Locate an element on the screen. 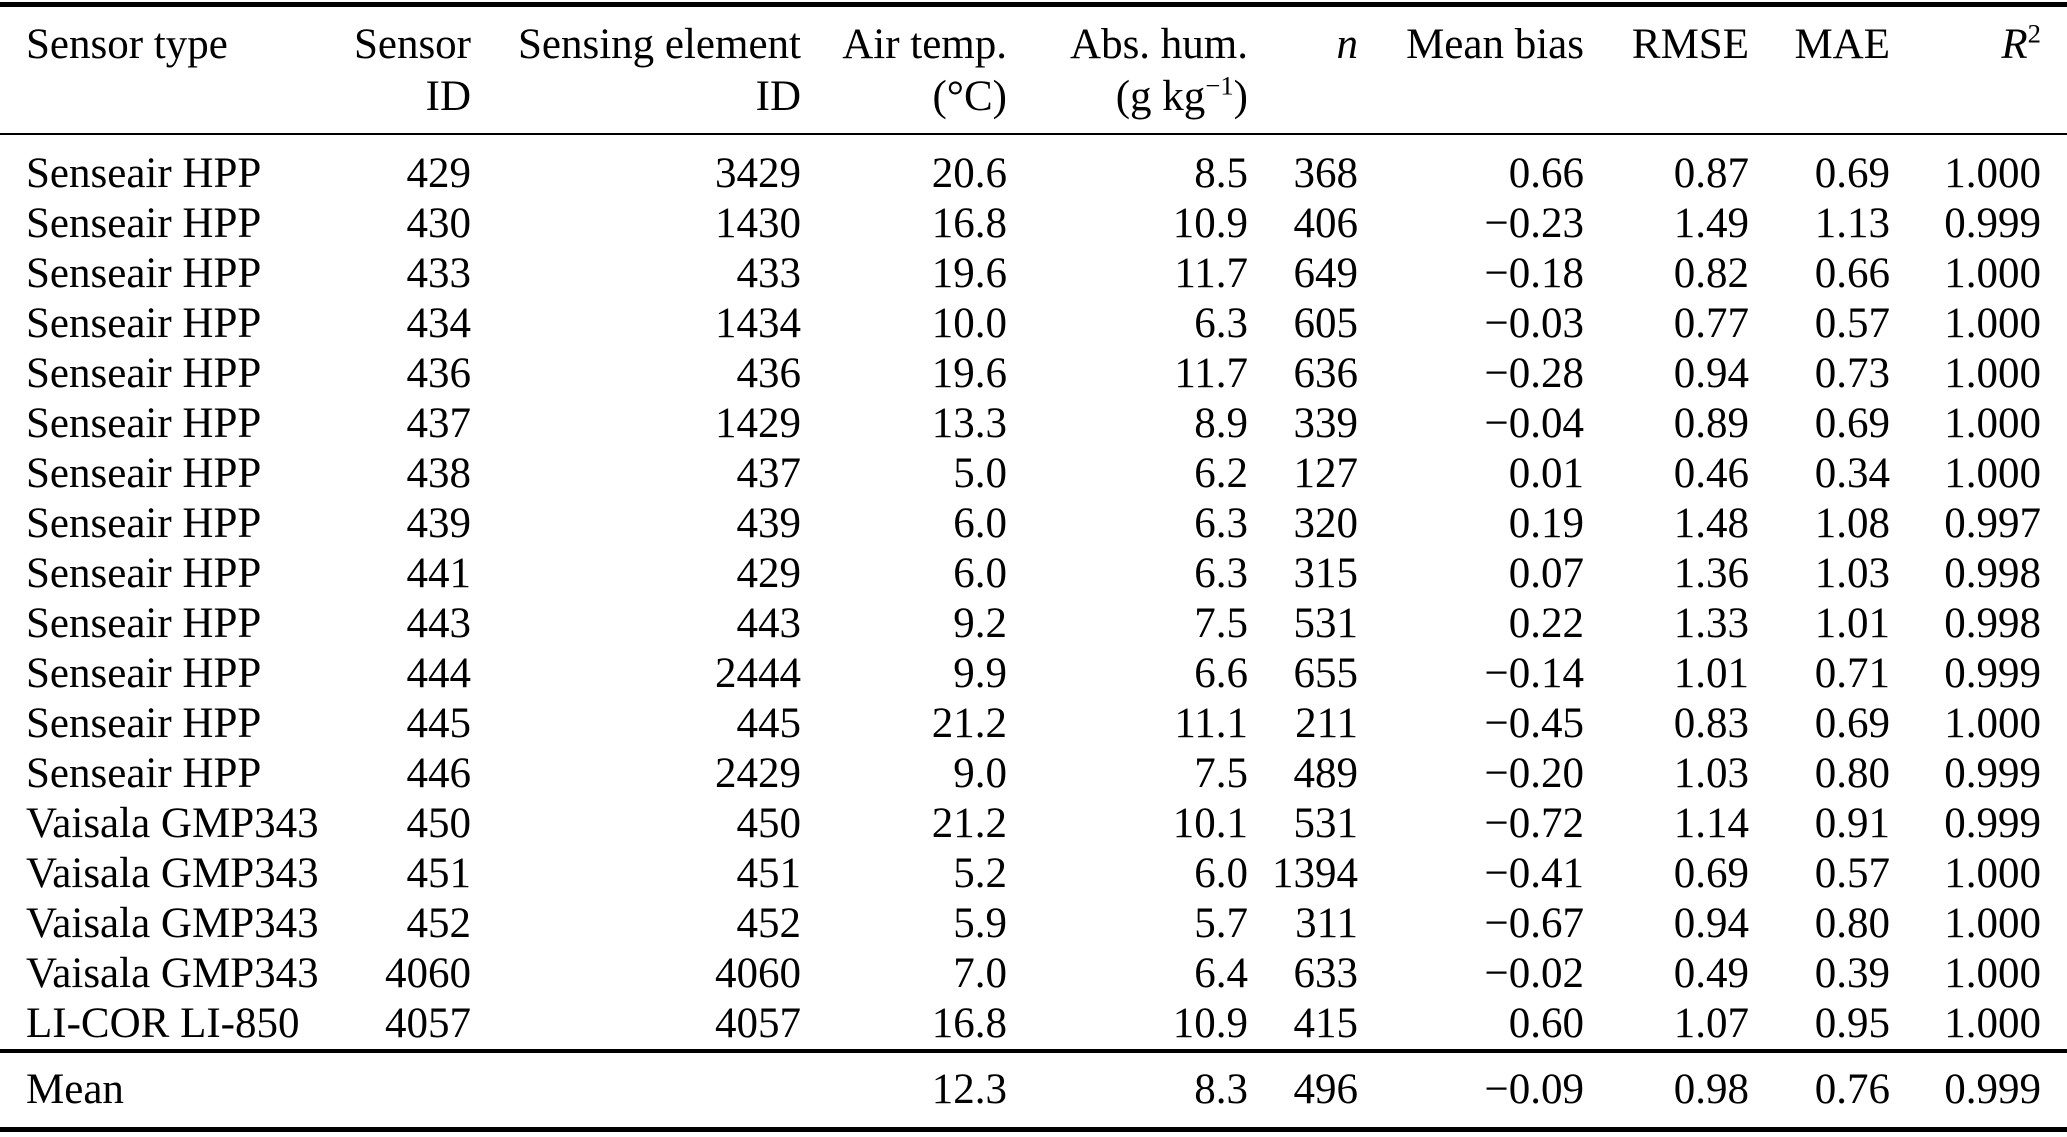 The image size is (2067, 1137). cell-abs_hum: 6.2 is located at coordinates (1221, 473).